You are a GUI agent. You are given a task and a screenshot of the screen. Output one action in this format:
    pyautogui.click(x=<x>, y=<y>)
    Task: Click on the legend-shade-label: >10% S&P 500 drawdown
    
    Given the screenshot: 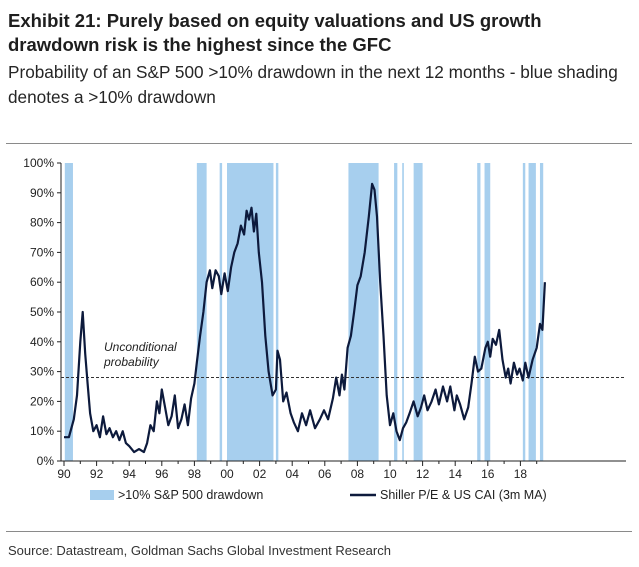 What is the action you would take?
    pyautogui.click(x=190, y=495)
    